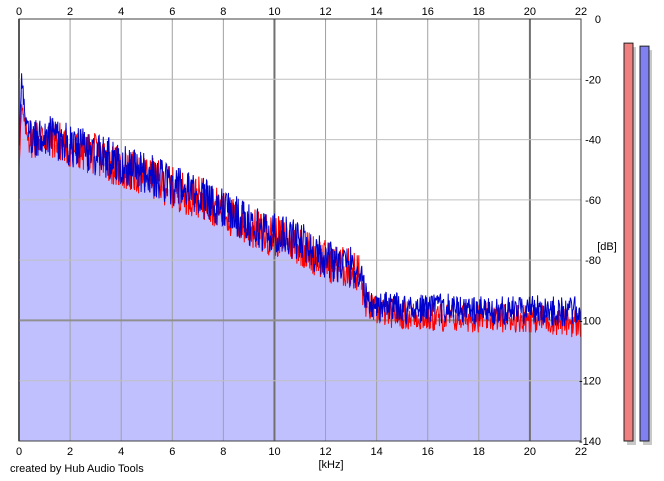 This screenshot has width=664, height=481. I want to click on x-tick-label-bottom: 16, so click(428, 452).